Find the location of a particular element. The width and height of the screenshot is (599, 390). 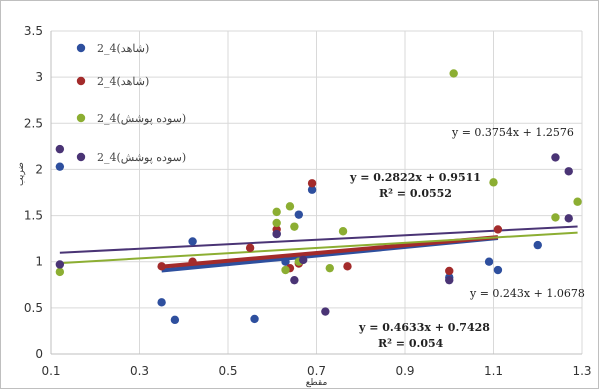

y-tick-label: 2.5 is located at coordinates (33, 123).